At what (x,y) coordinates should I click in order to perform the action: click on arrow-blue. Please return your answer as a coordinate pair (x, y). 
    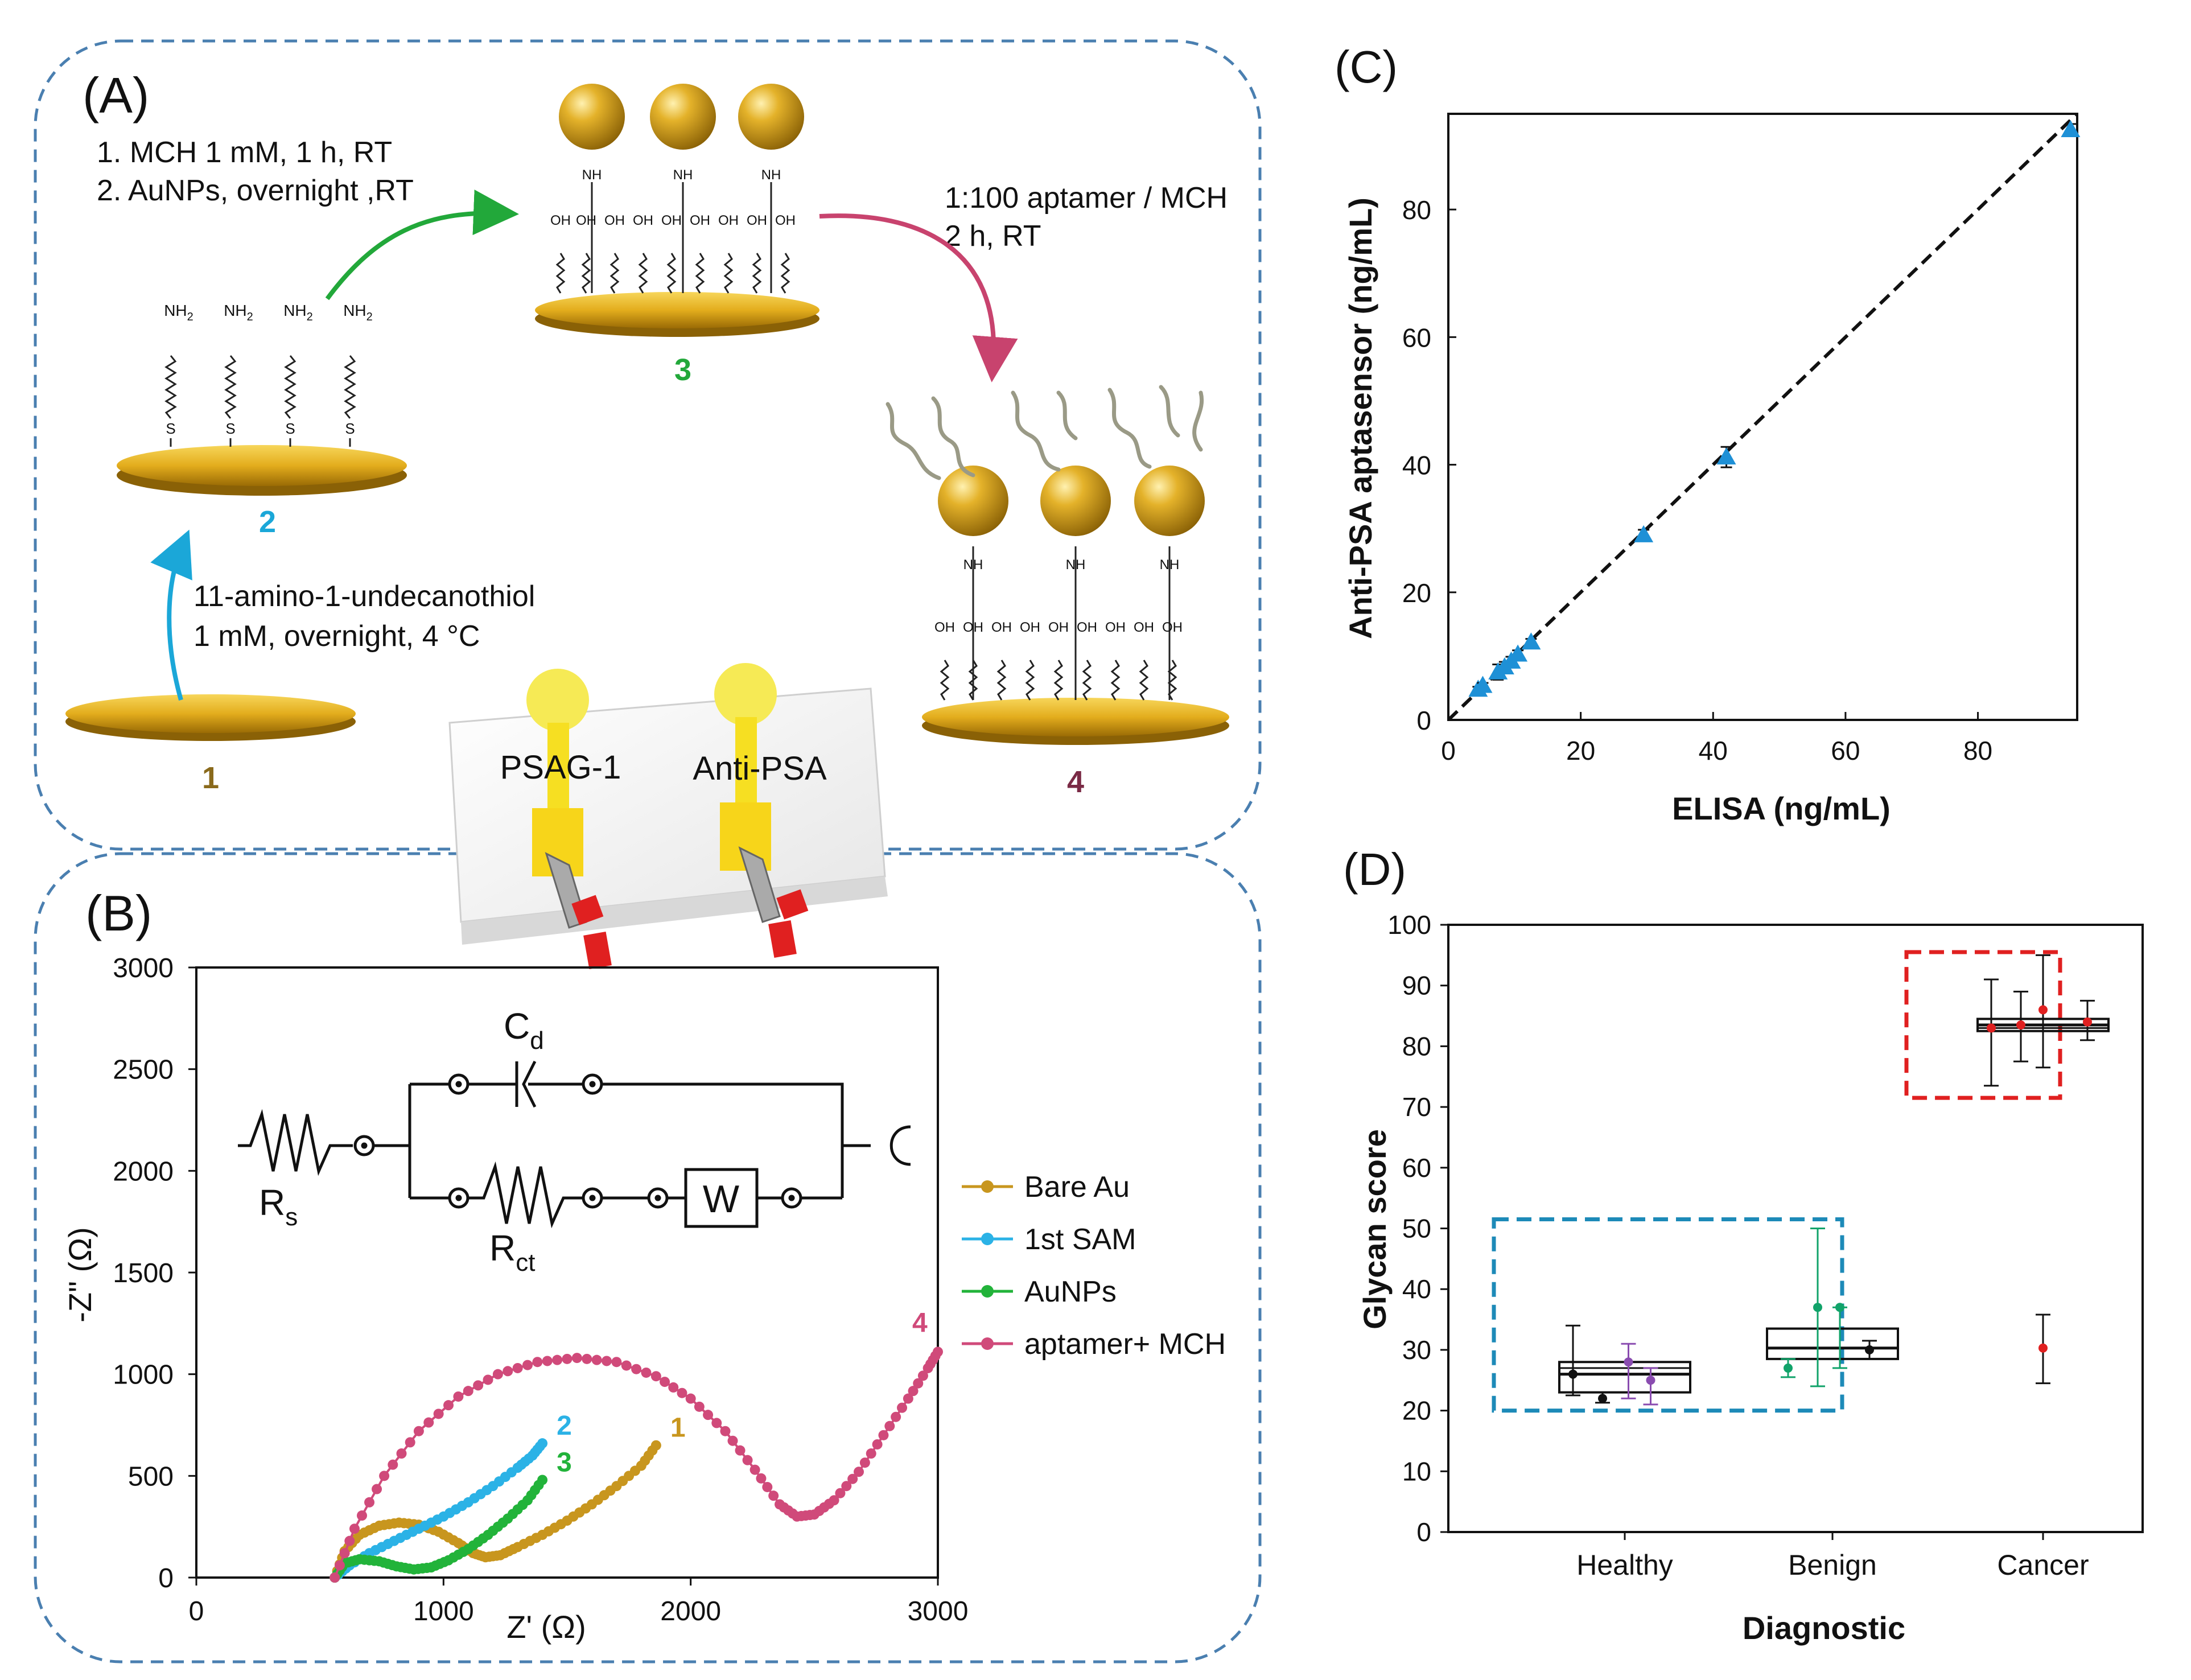
    Looking at the image, I should click on (171, 615).